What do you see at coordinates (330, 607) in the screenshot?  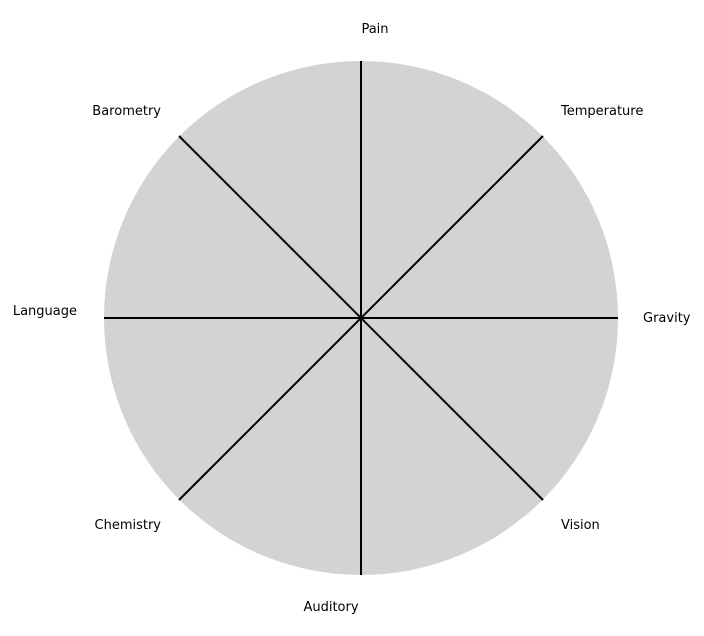 I see `label-auditory: Auditory` at bounding box center [330, 607].